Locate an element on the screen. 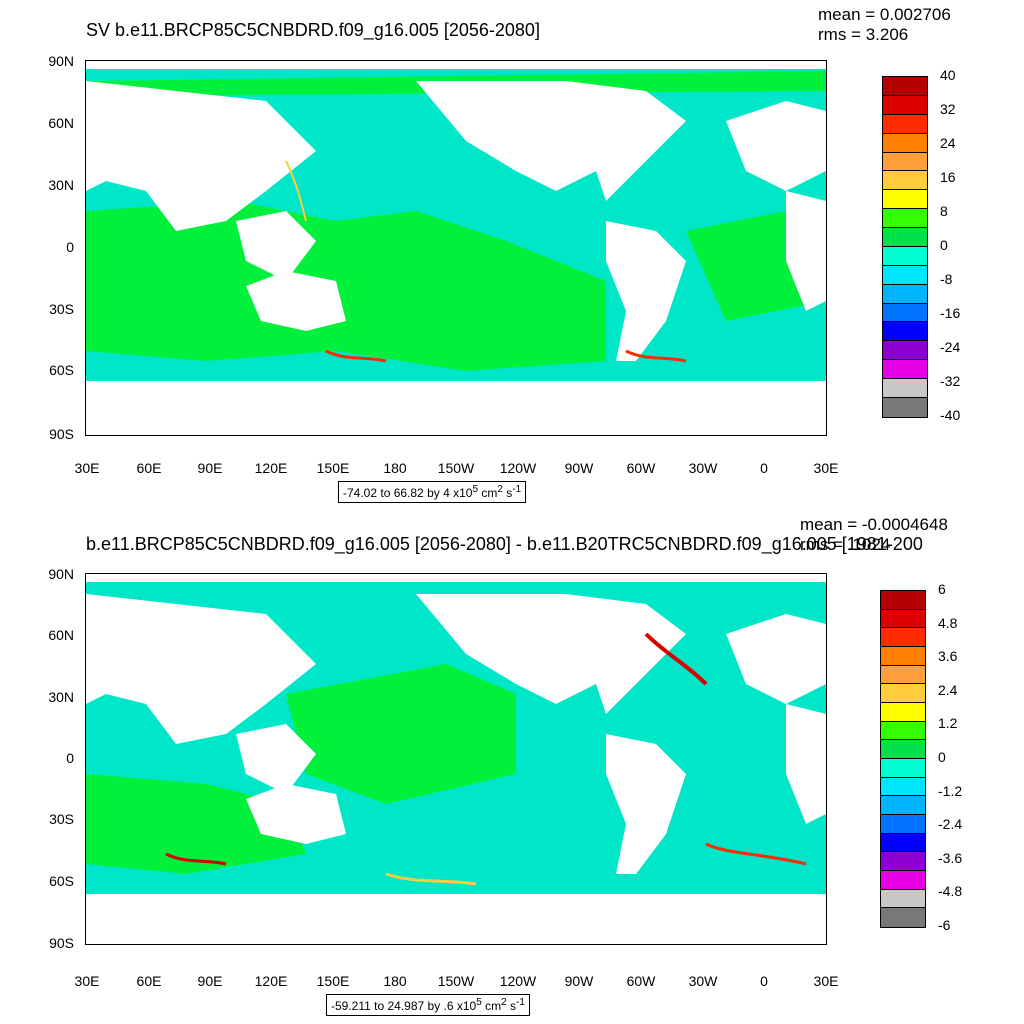 This screenshot has height=1024, width=1024. colorbar-label: -24 is located at coordinates (950, 347).